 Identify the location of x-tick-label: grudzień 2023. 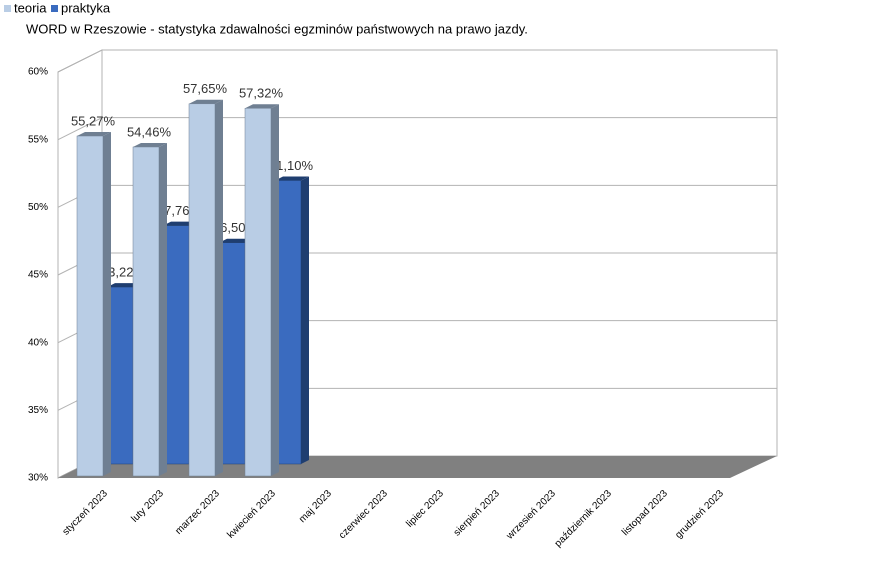
(699, 514).